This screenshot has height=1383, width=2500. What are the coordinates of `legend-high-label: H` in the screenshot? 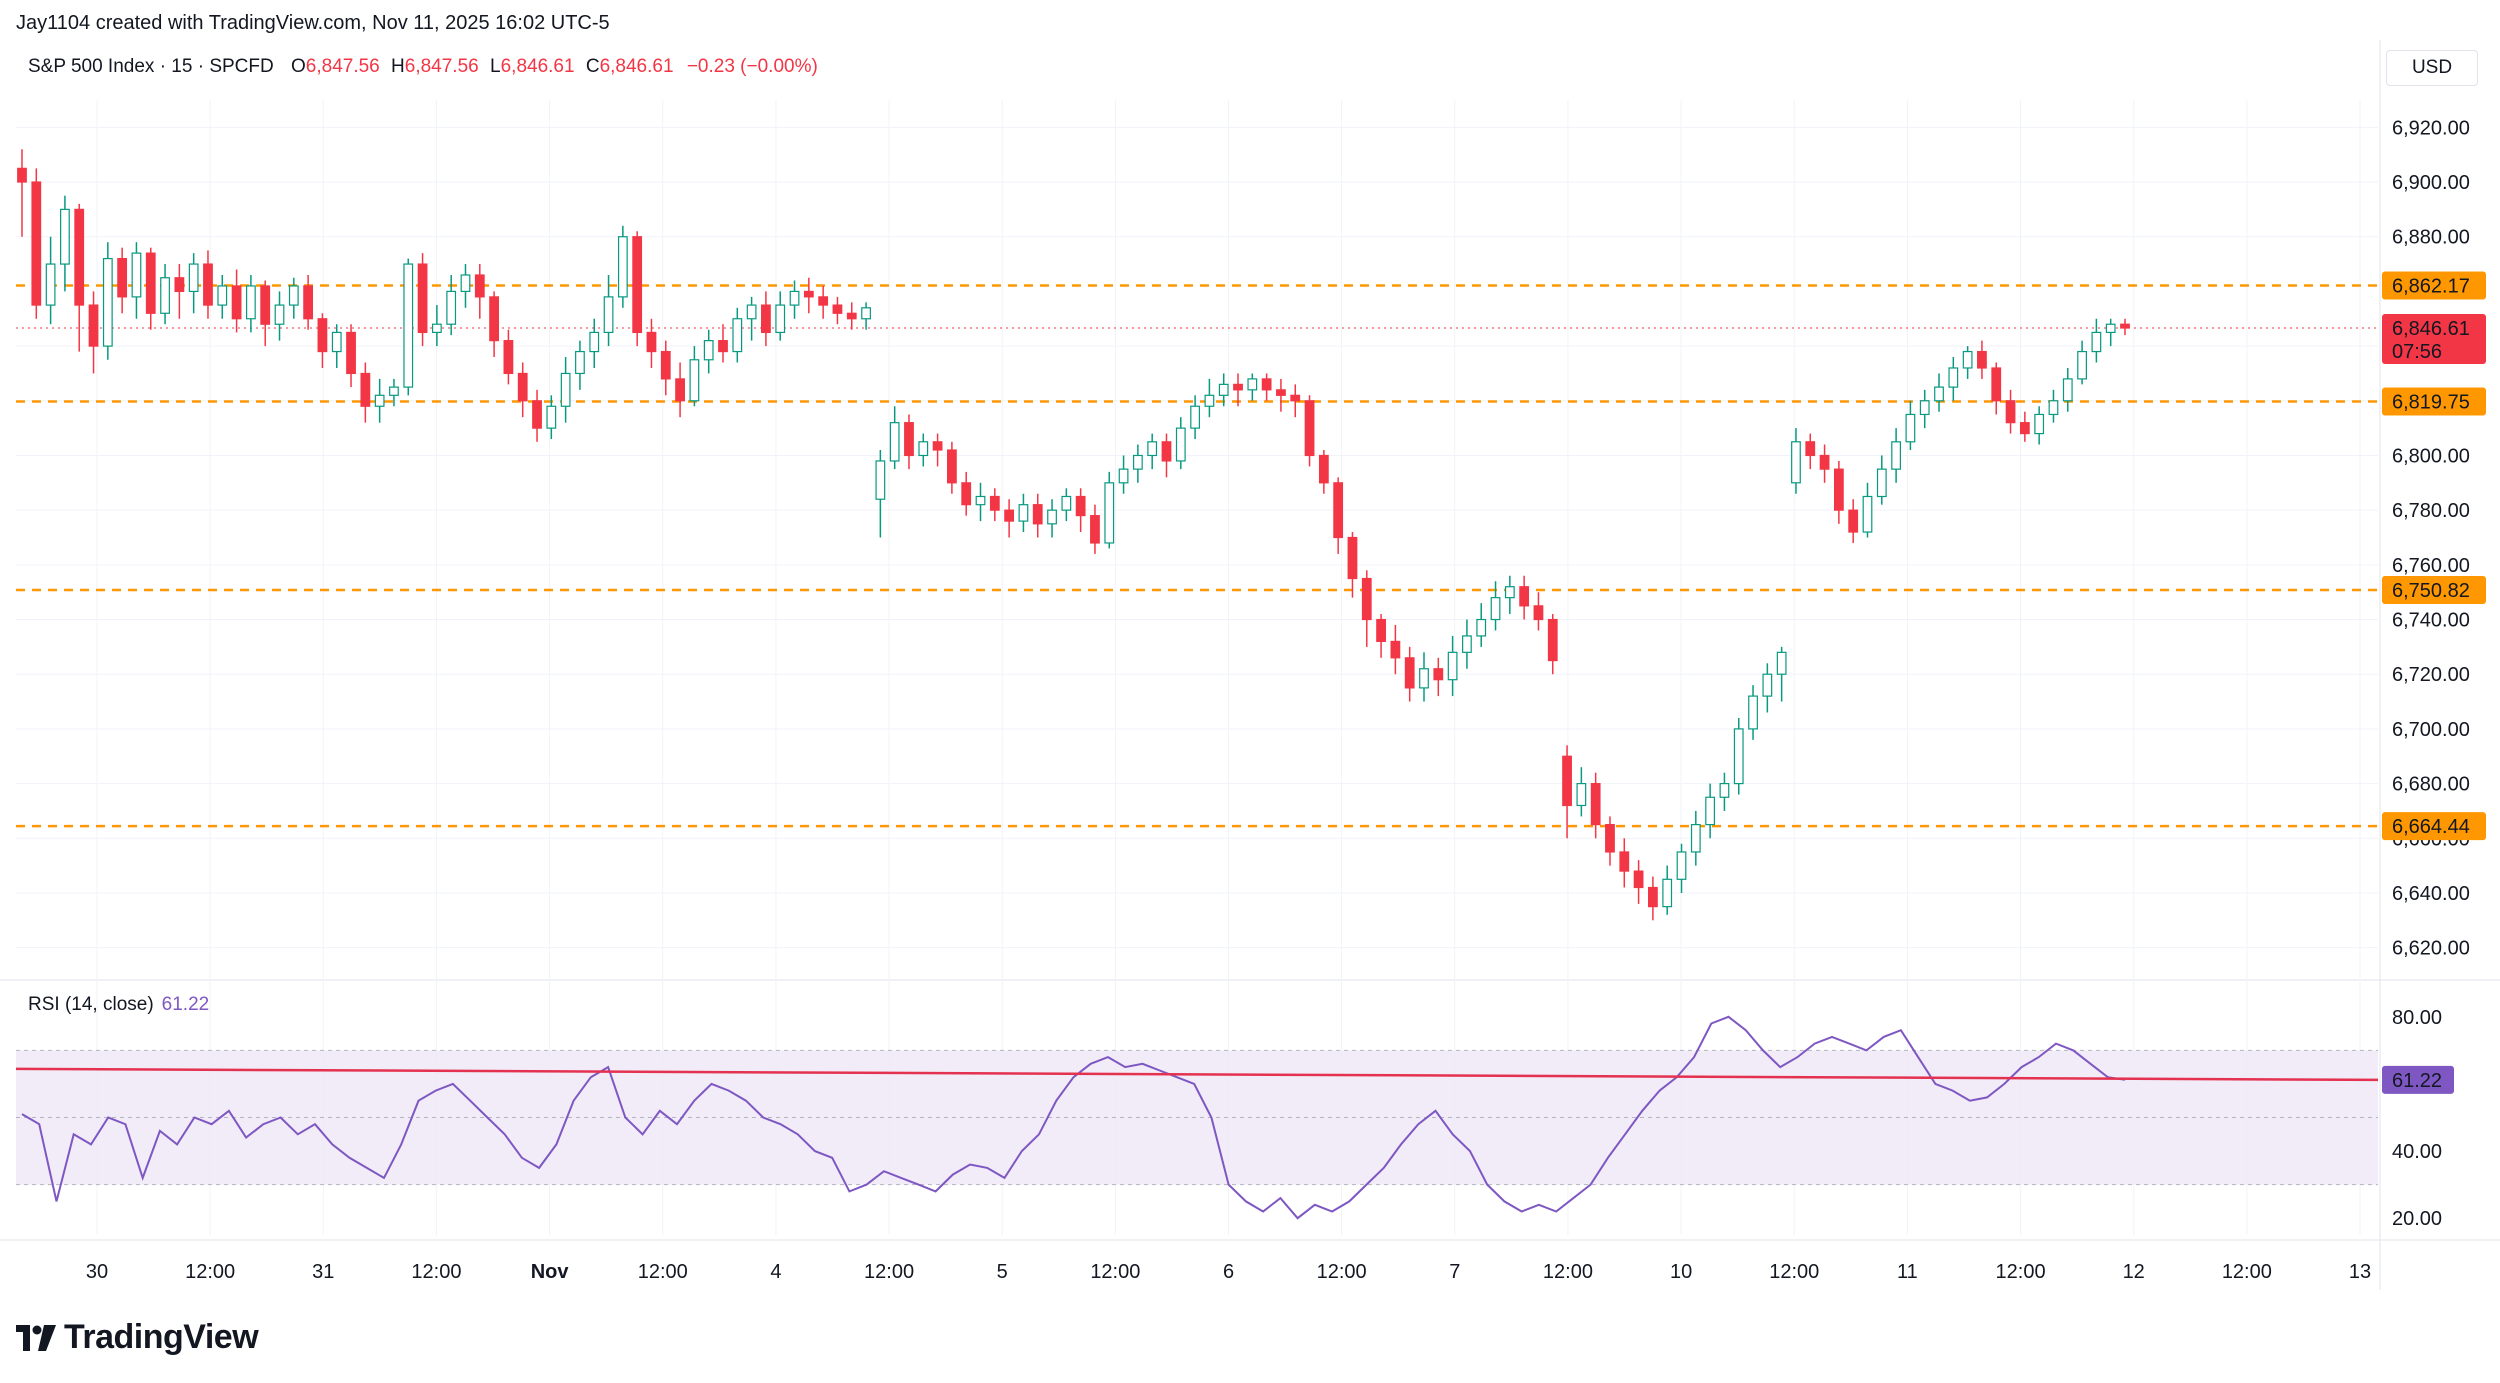 It's located at (398, 66).